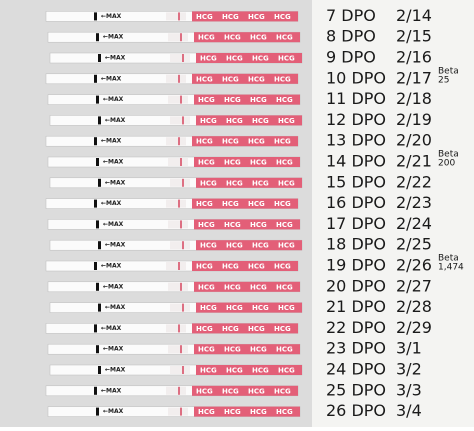  I want to click on date-label: 3/3, so click(409, 389).